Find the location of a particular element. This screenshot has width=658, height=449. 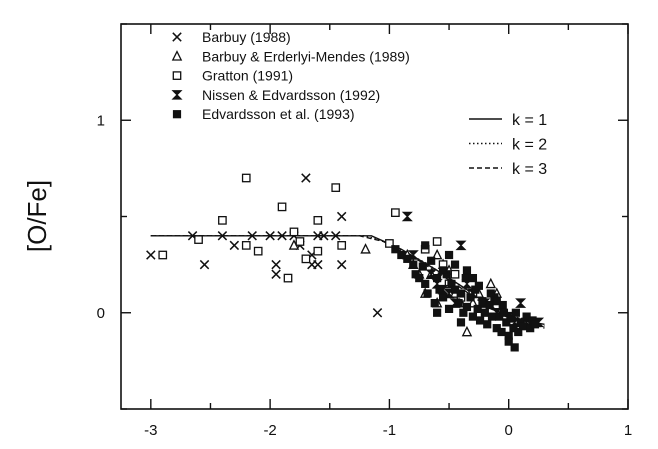

line-legend-label: k = 2 is located at coordinates (529, 145).